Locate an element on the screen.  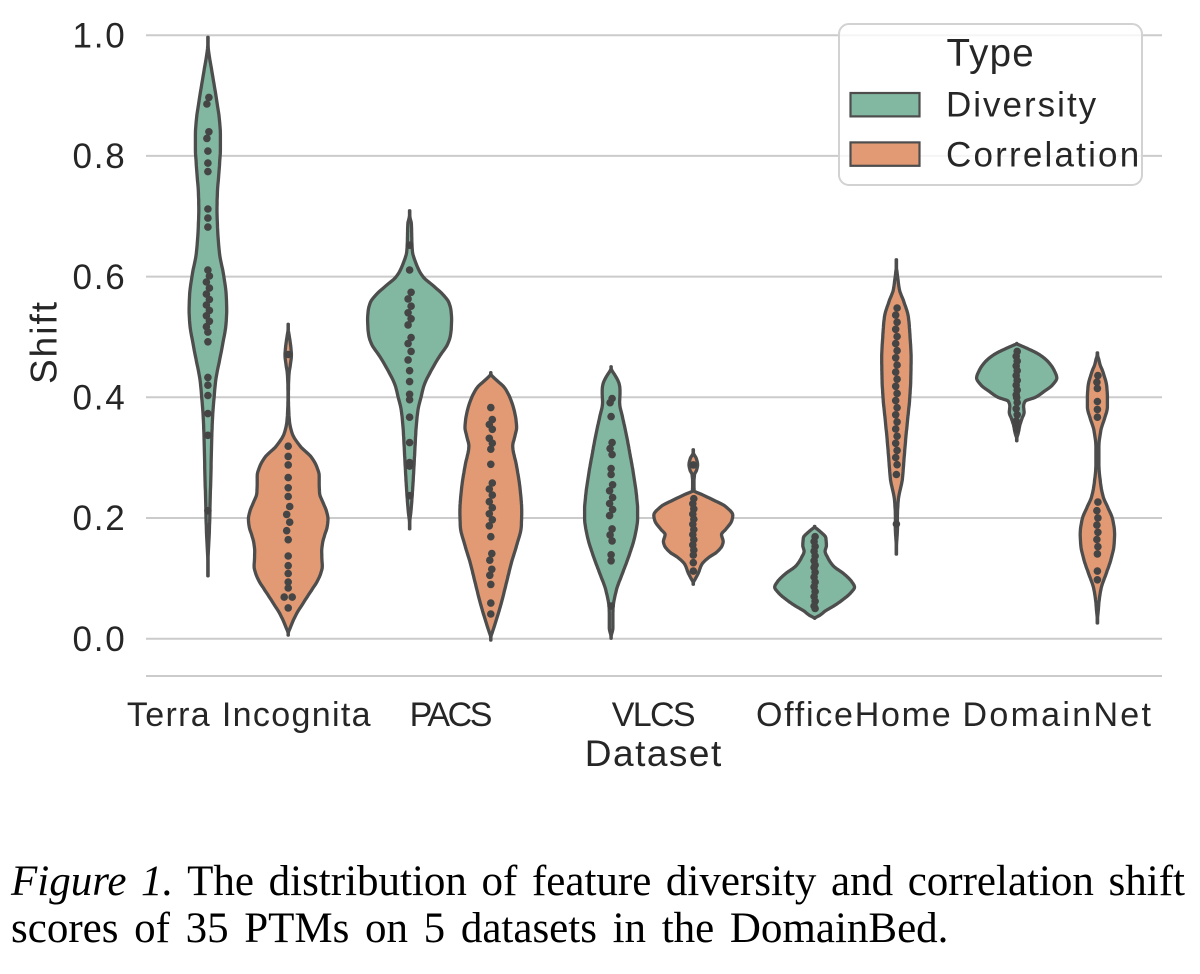
svg-text: 1.0 is located at coordinates (99, 35).